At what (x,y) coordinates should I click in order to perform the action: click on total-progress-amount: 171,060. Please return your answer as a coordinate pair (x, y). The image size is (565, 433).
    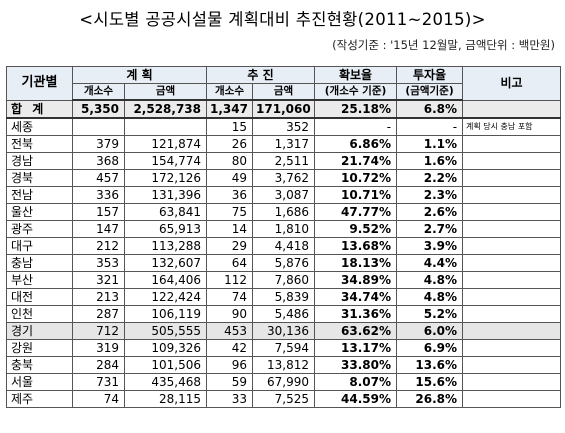
    Looking at the image, I should click on (284, 109).